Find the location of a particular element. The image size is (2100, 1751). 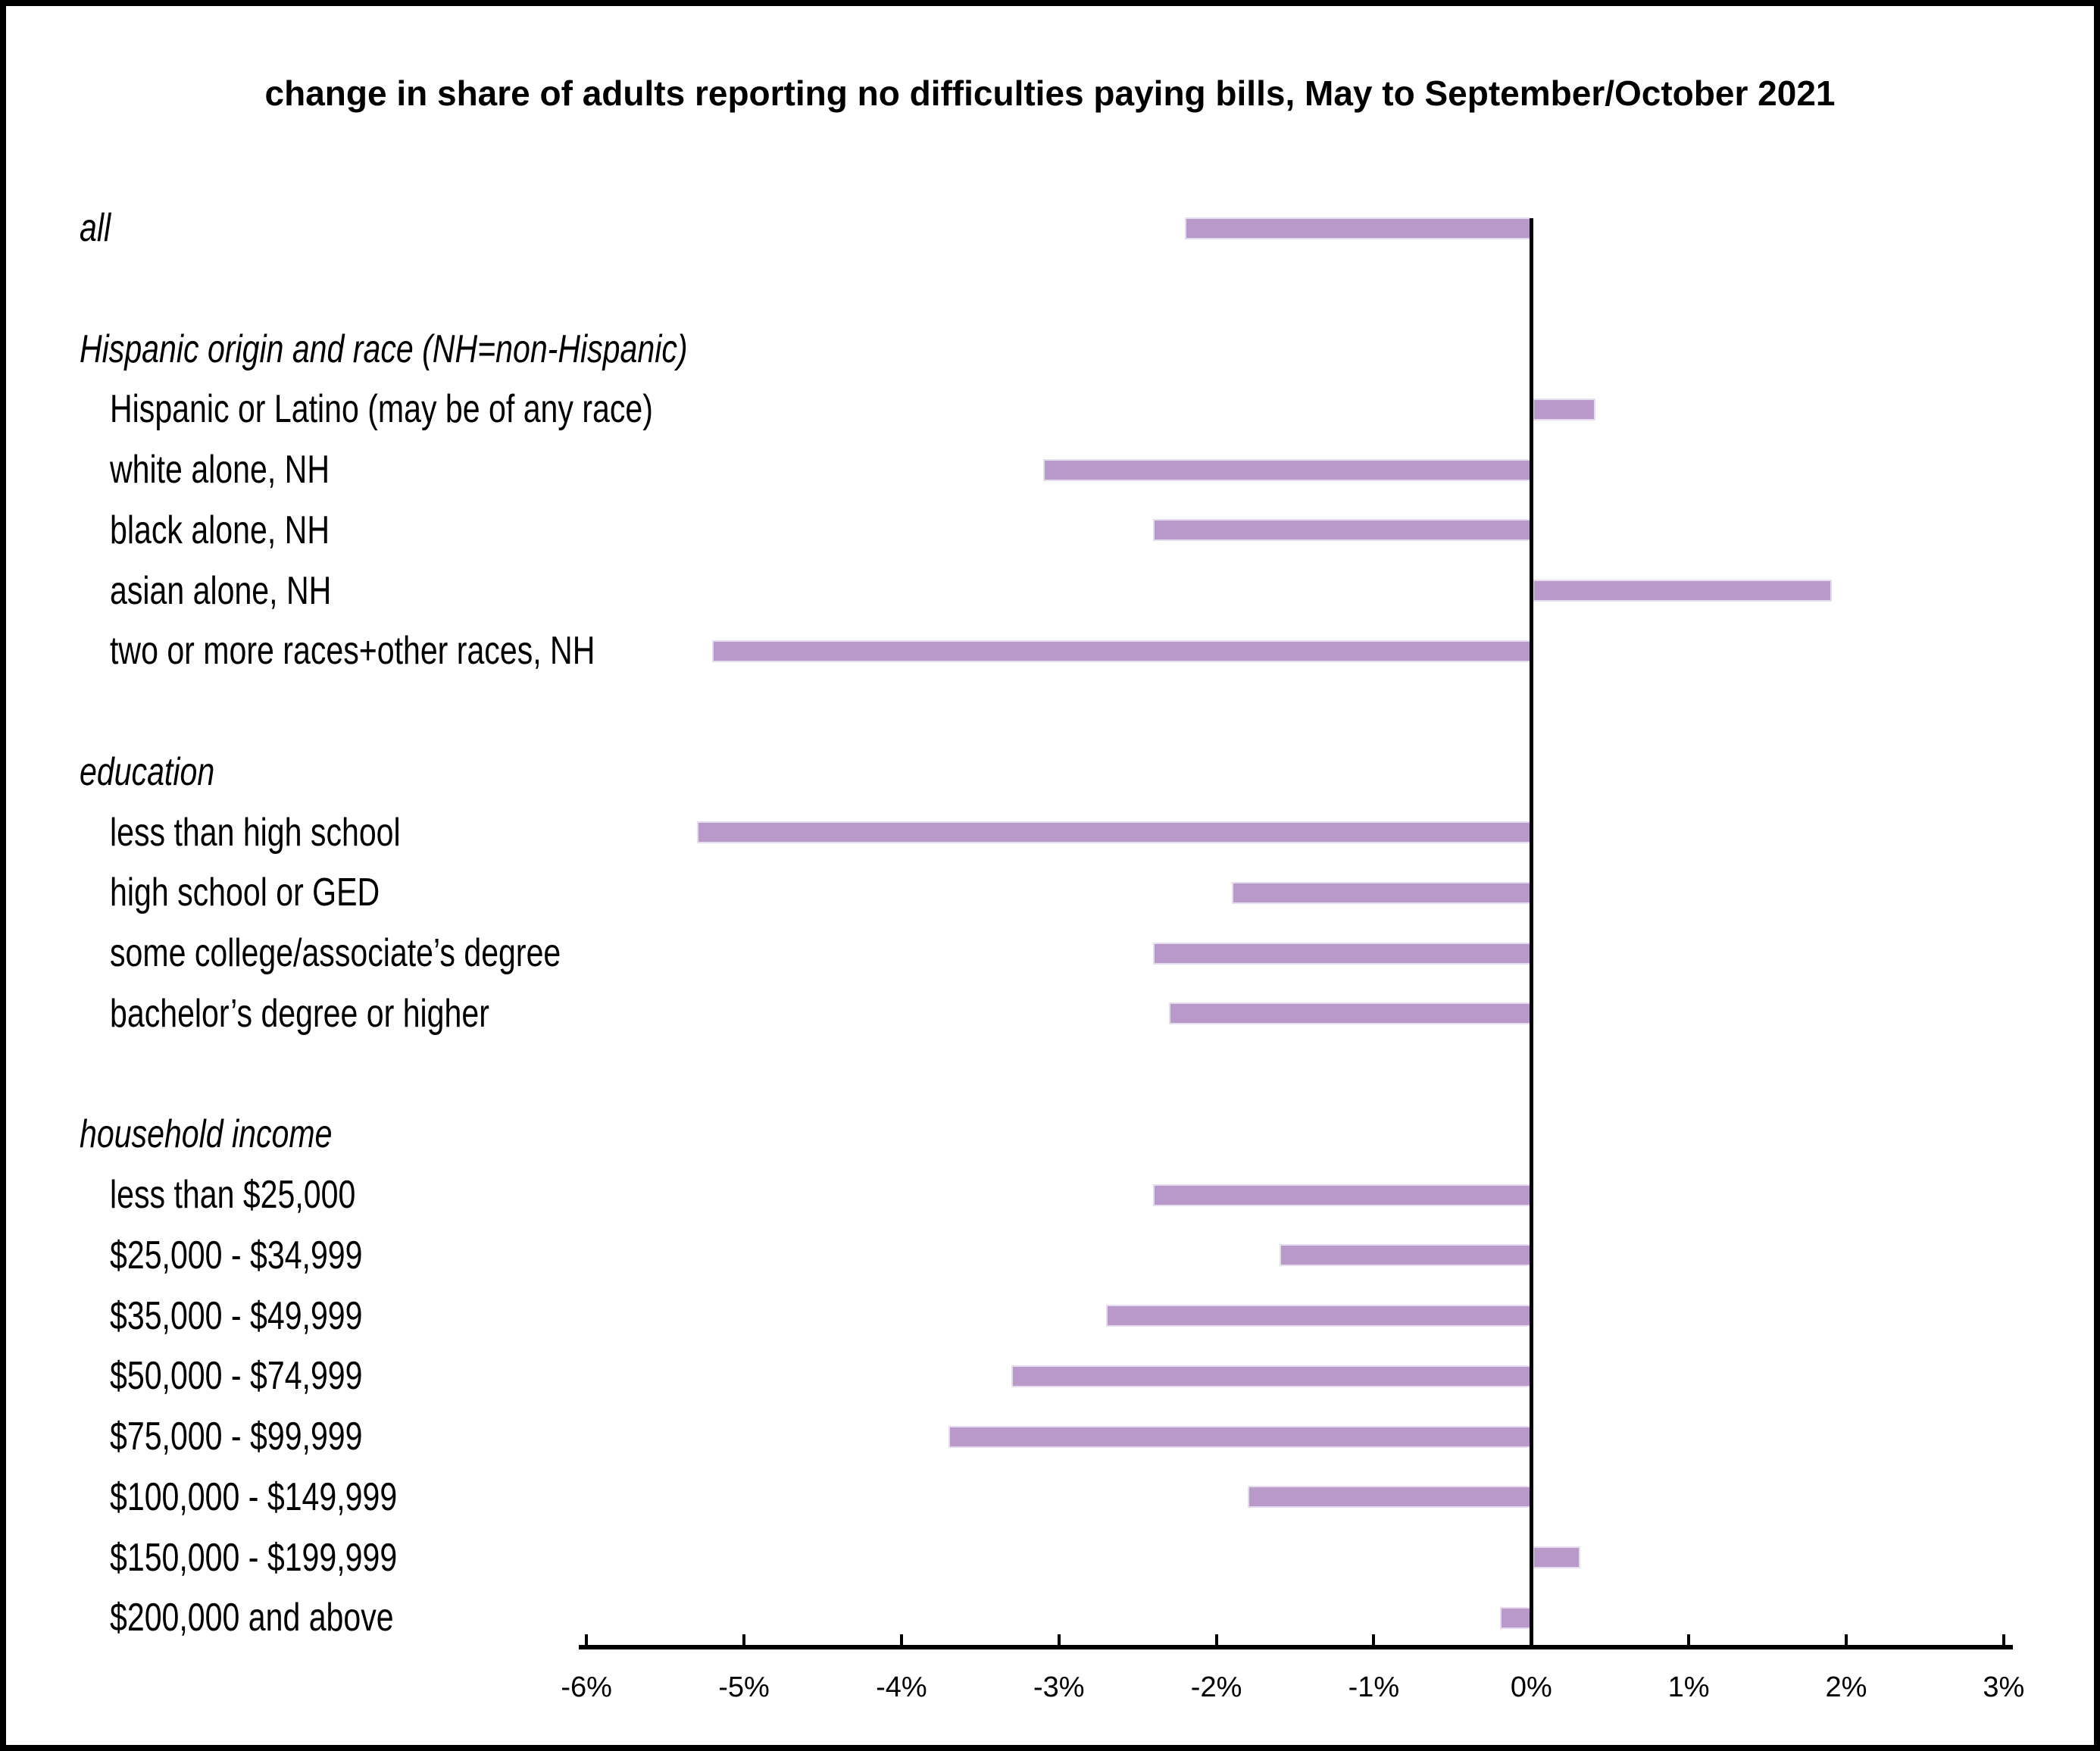

row-label-text: $50,000 - $74,999 is located at coordinates (236, 1376).